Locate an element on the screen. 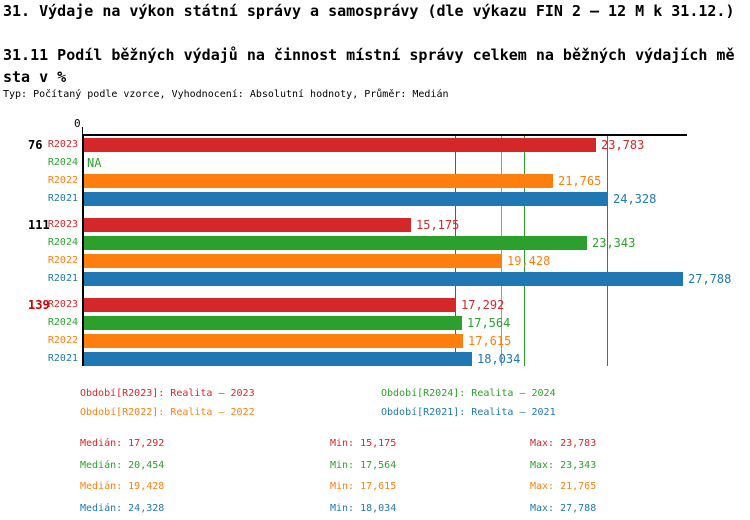 The image size is (750, 520). bar-value-label: 18,034 is located at coordinates (499, 359).